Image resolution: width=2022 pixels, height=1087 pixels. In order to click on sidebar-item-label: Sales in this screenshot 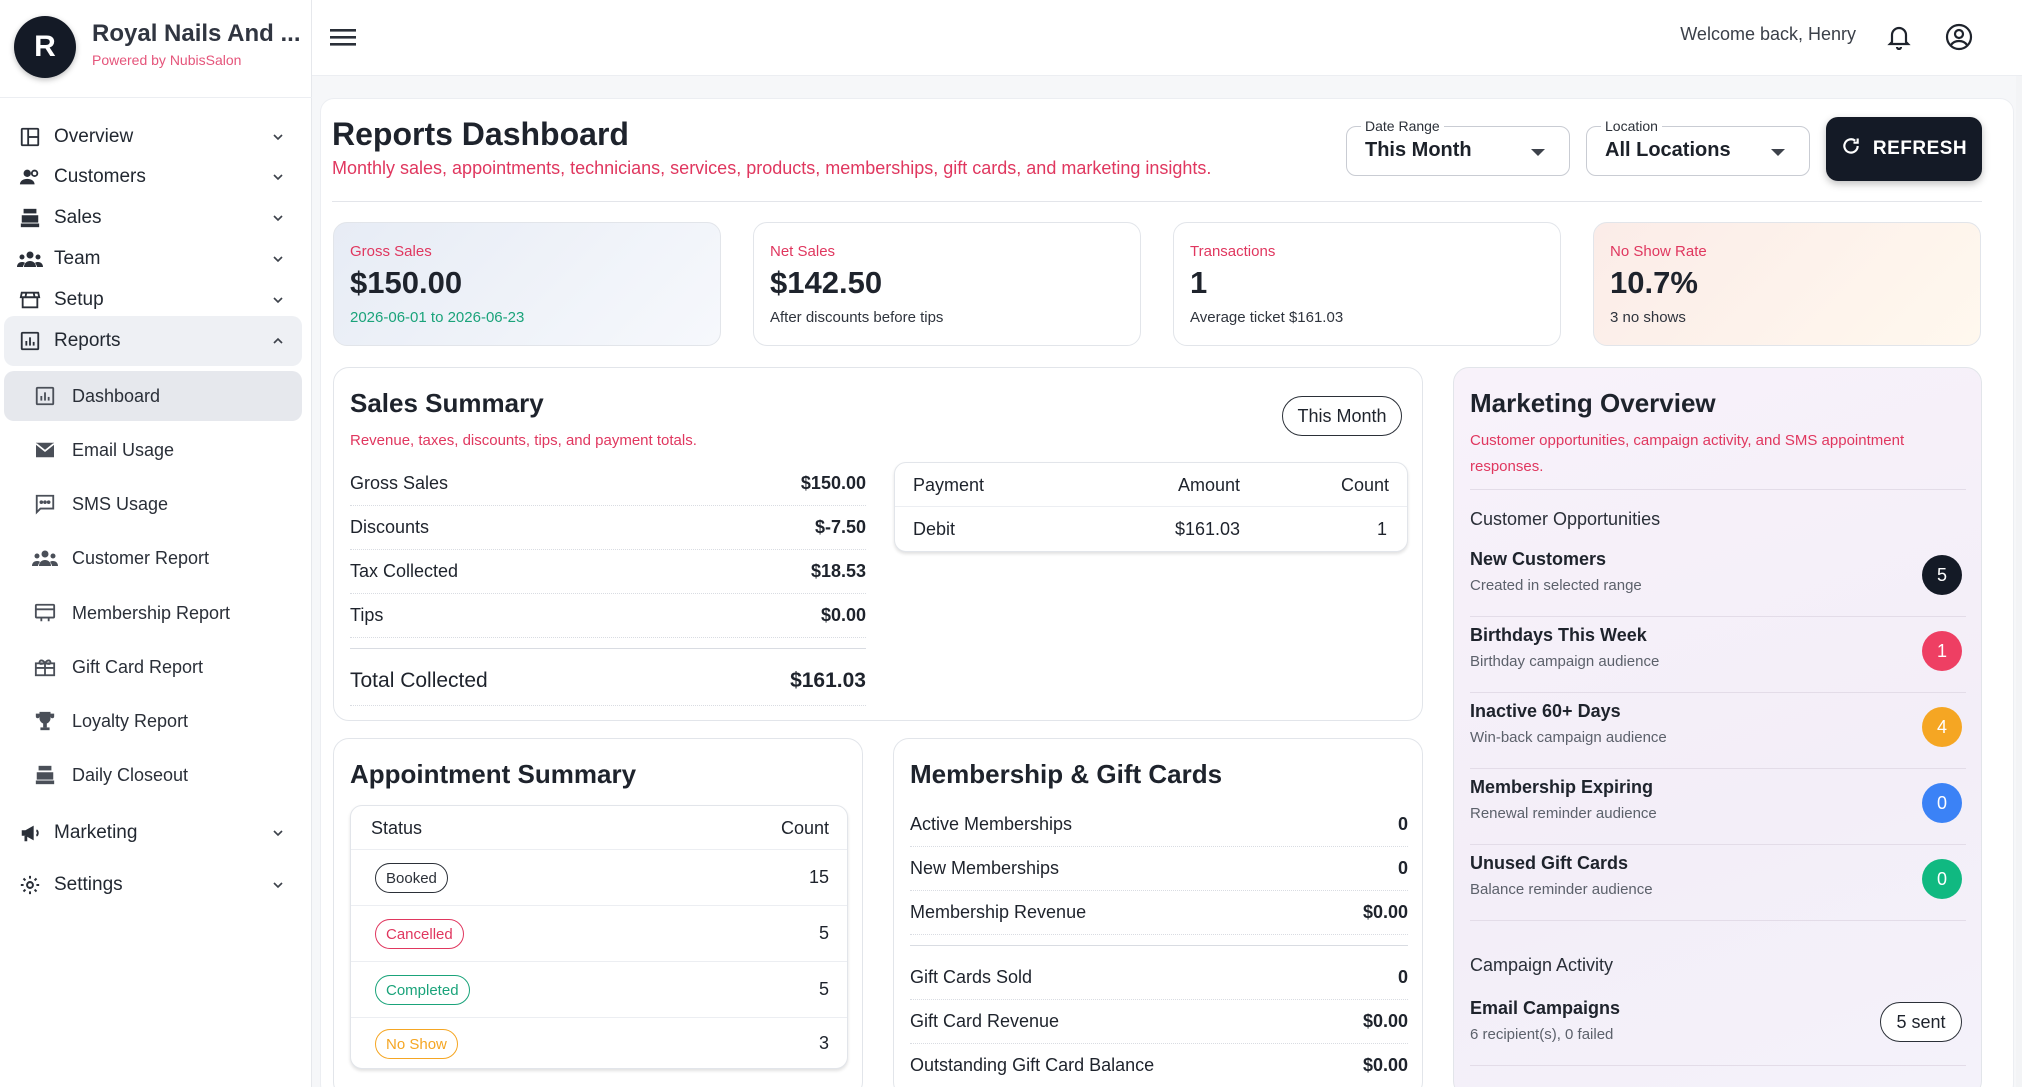, I will do `click(78, 217)`.